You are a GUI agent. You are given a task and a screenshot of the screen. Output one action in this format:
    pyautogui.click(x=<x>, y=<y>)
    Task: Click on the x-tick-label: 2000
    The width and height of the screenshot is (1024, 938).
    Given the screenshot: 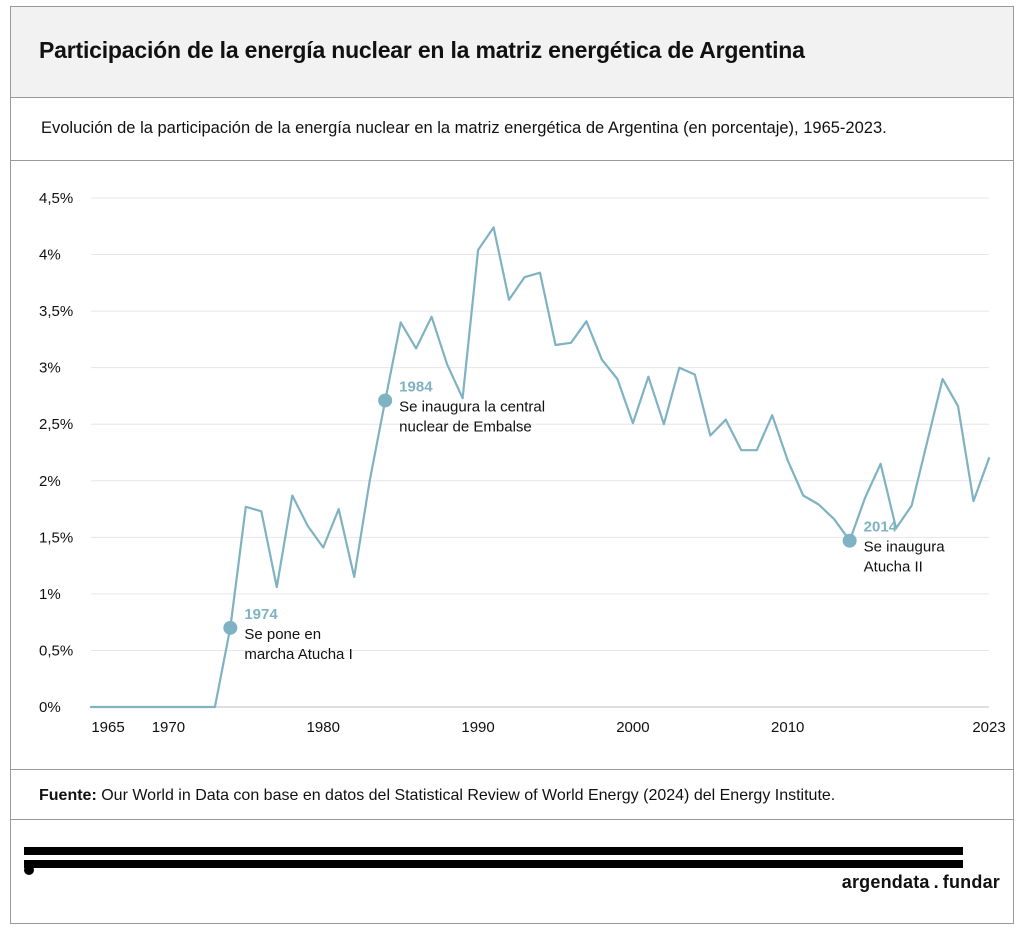 What is the action you would take?
    pyautogui.click(x=632, y=727)
    